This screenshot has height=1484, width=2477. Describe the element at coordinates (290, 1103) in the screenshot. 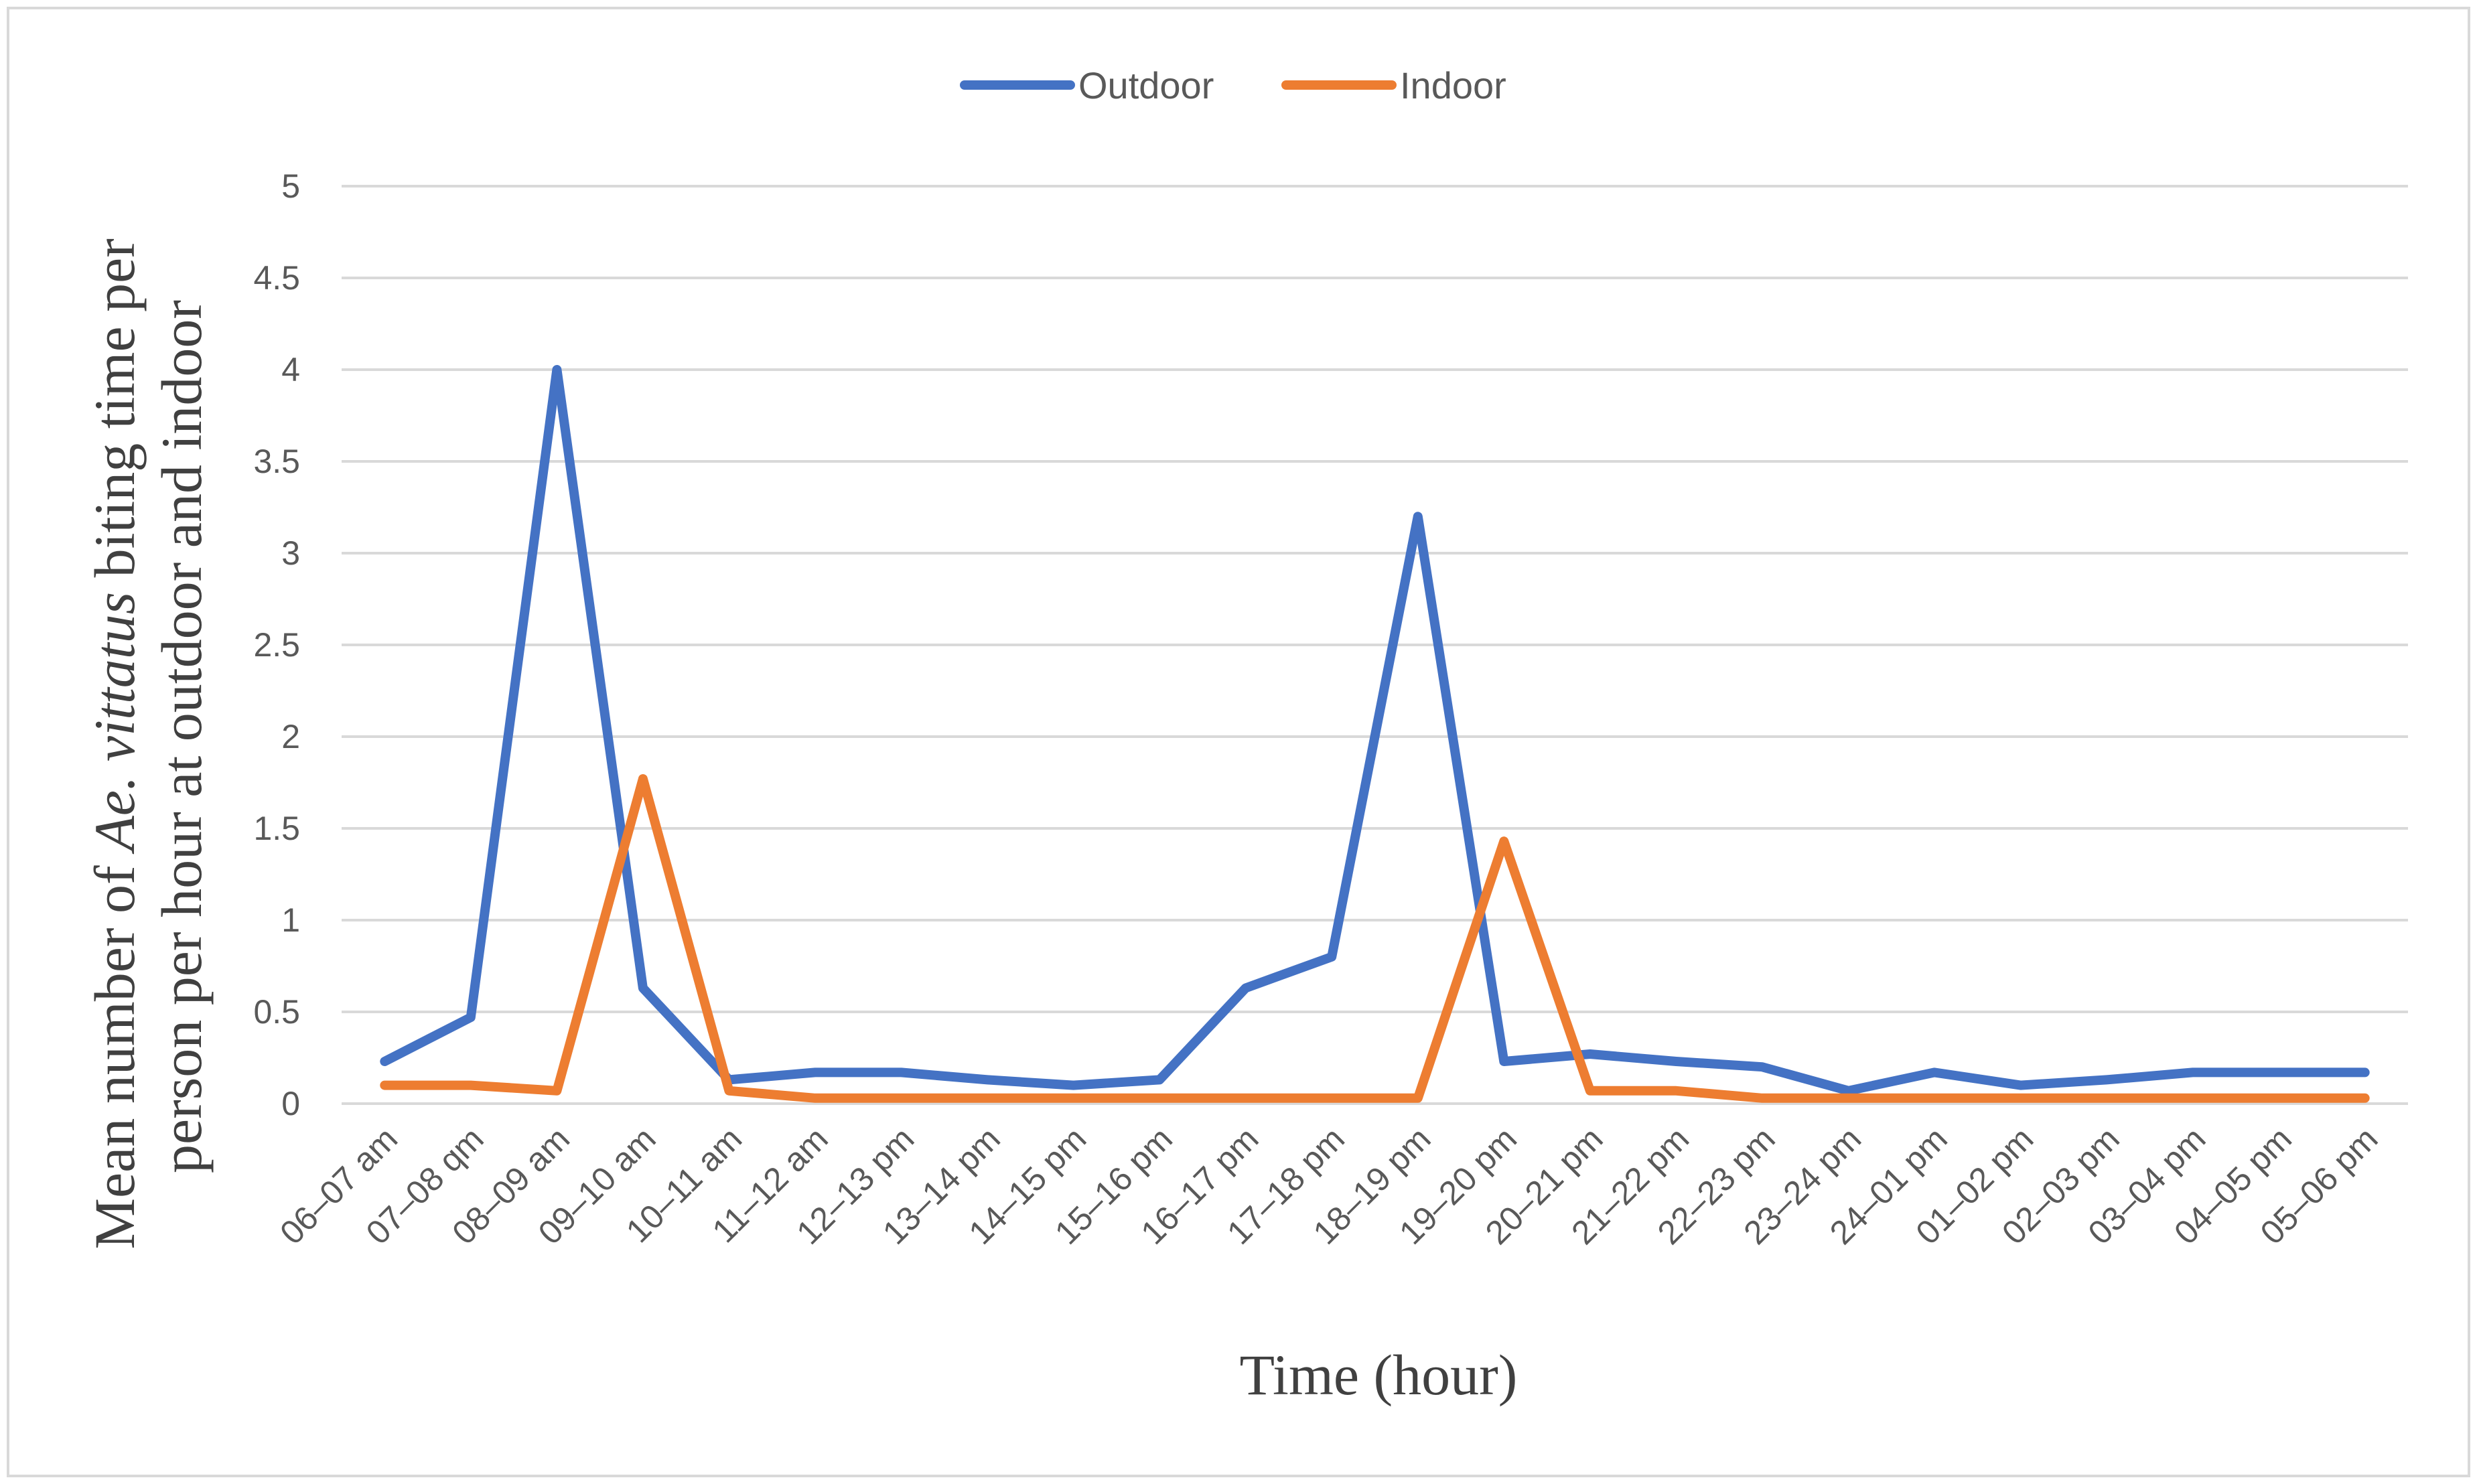

I see `y-tick-label: 0` at that location.